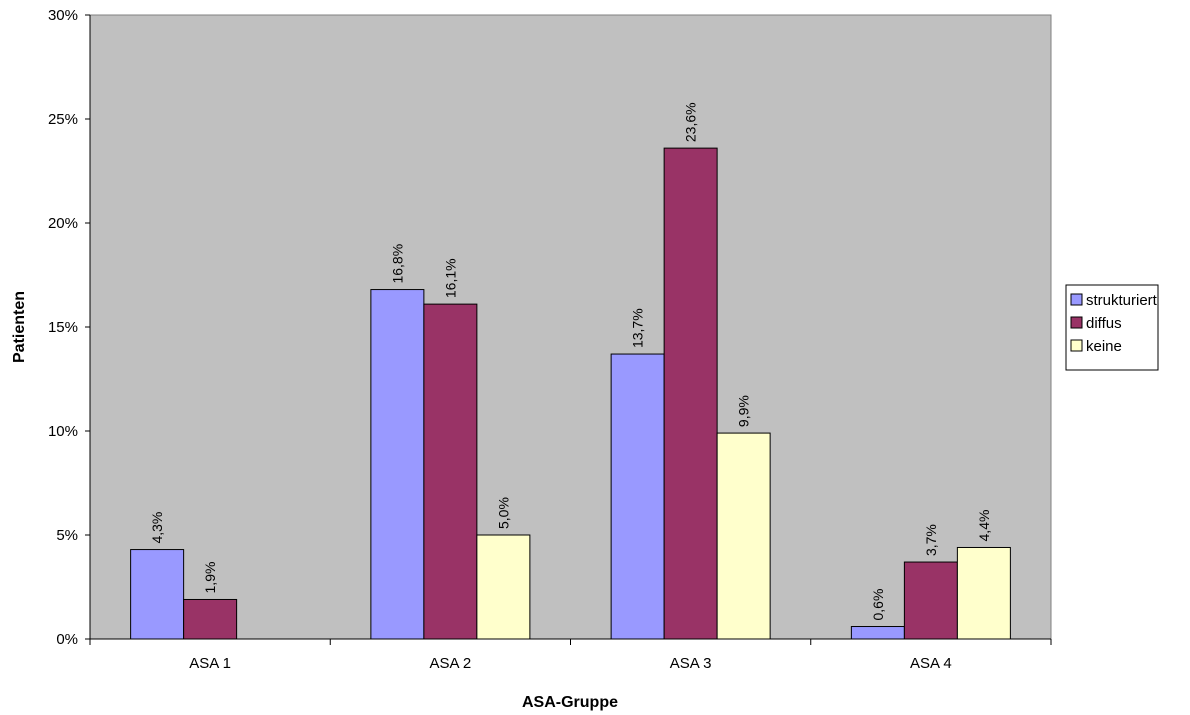 Image resolution: width=1190 pixels, height=715 pixels. I want to click on data-label: 16,1%, so click(450, 278).